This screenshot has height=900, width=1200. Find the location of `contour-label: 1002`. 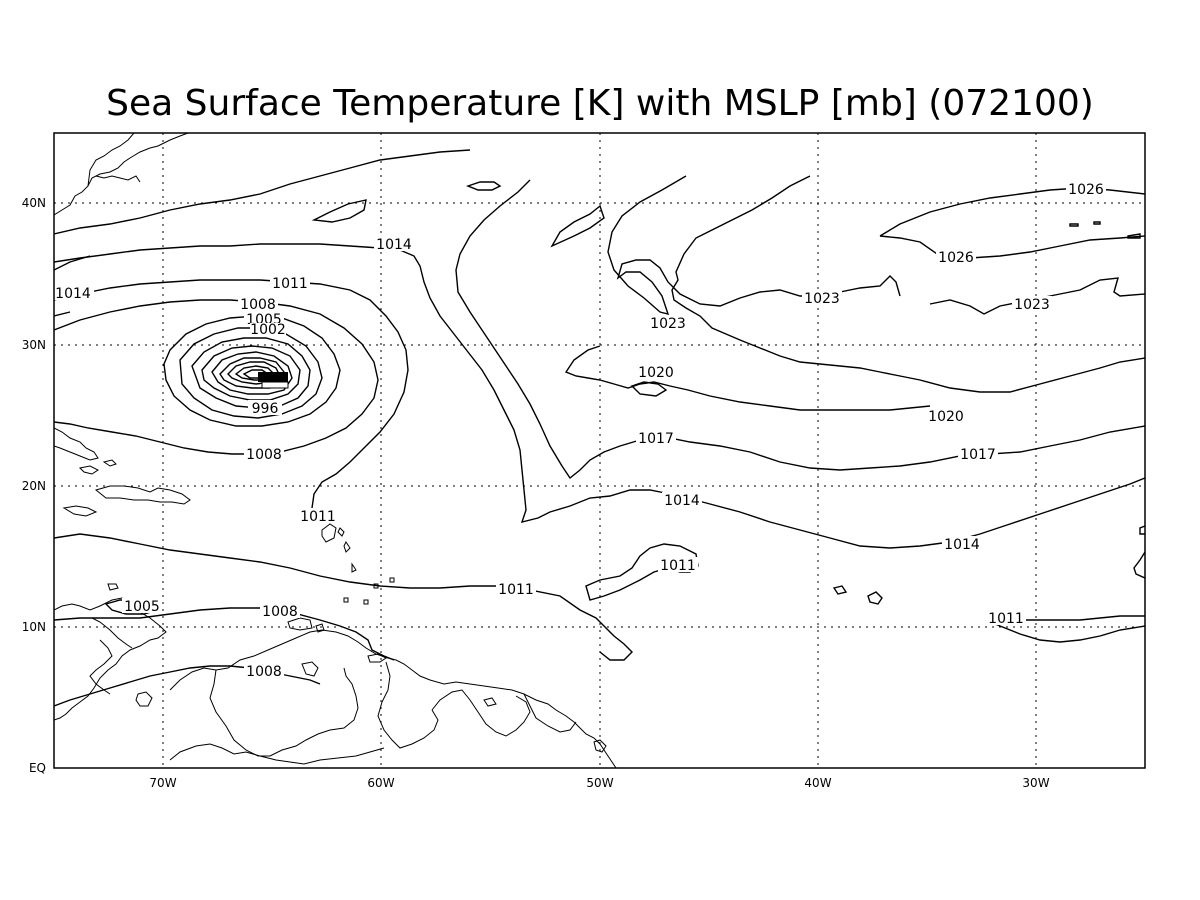

contour-label: 1002 is located at coordinates (268, 330).